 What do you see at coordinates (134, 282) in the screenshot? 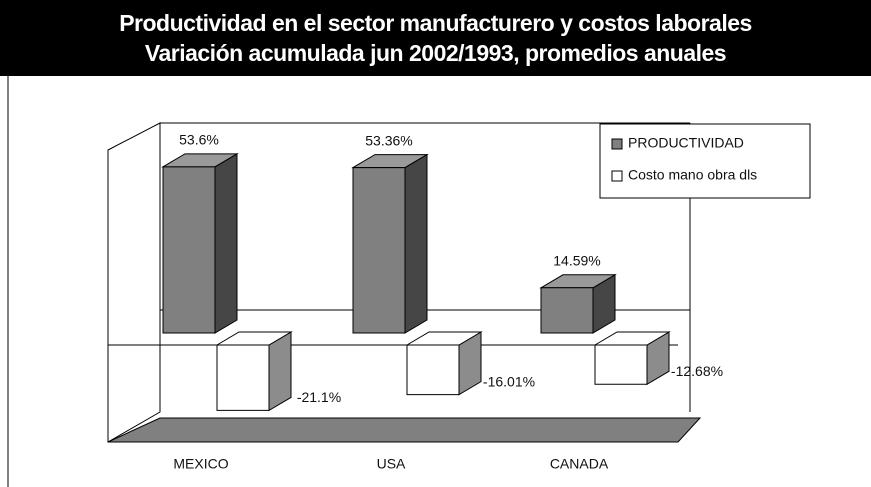
I see `side-wall` at bounding box center [134, 282].